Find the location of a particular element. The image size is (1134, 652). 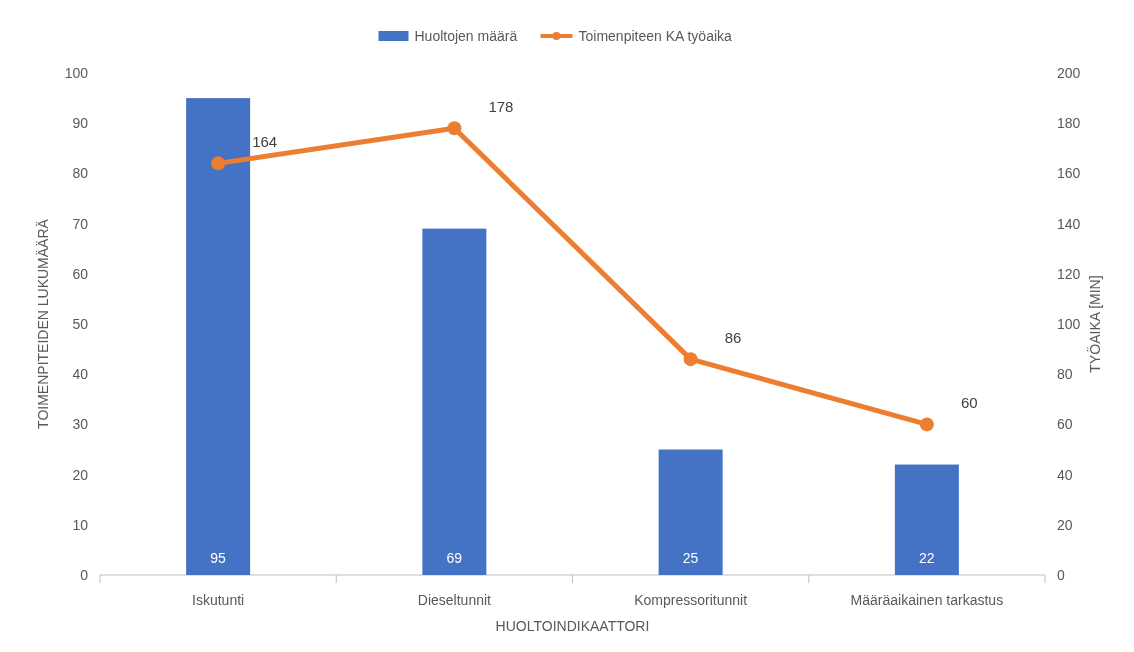

y-tick-label: 40 is located at coordinates (80, 374).